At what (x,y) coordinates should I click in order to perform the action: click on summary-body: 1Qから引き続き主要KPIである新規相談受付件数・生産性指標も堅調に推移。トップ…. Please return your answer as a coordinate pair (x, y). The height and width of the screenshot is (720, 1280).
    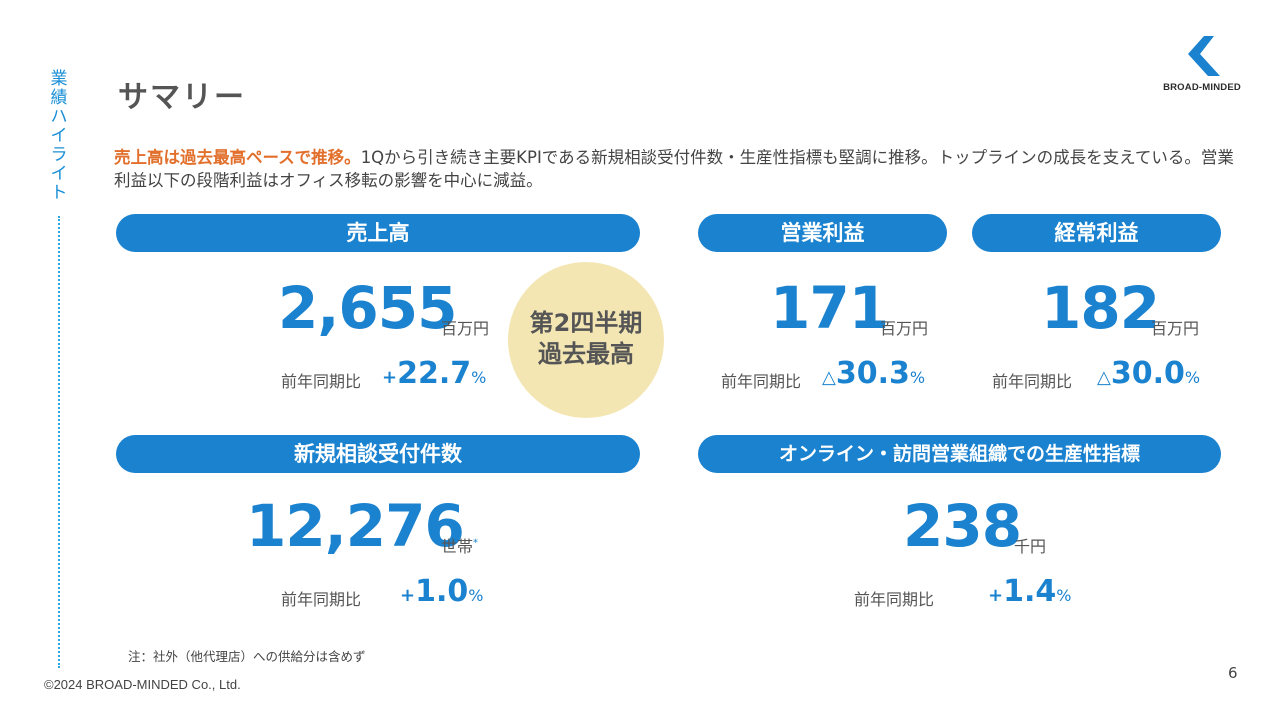
    Looking at the image, I should click on (674, 169).